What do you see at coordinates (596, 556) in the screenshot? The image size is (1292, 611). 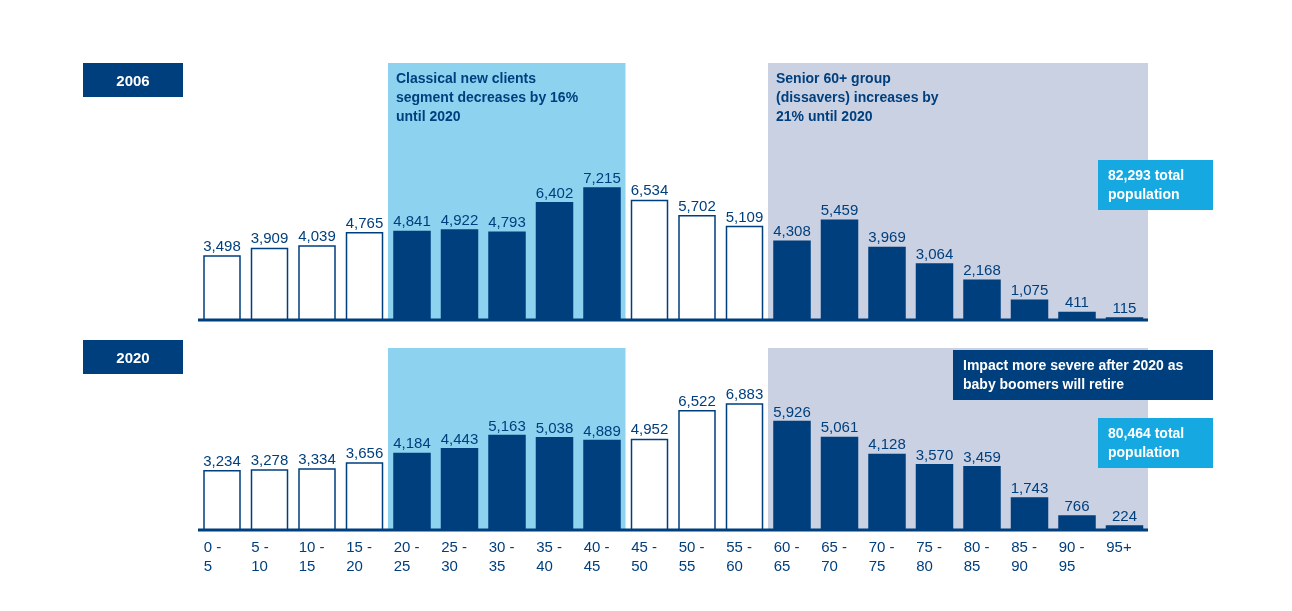 I see `x-tick-label: 40 - 45` at bounding box center [596, 556].